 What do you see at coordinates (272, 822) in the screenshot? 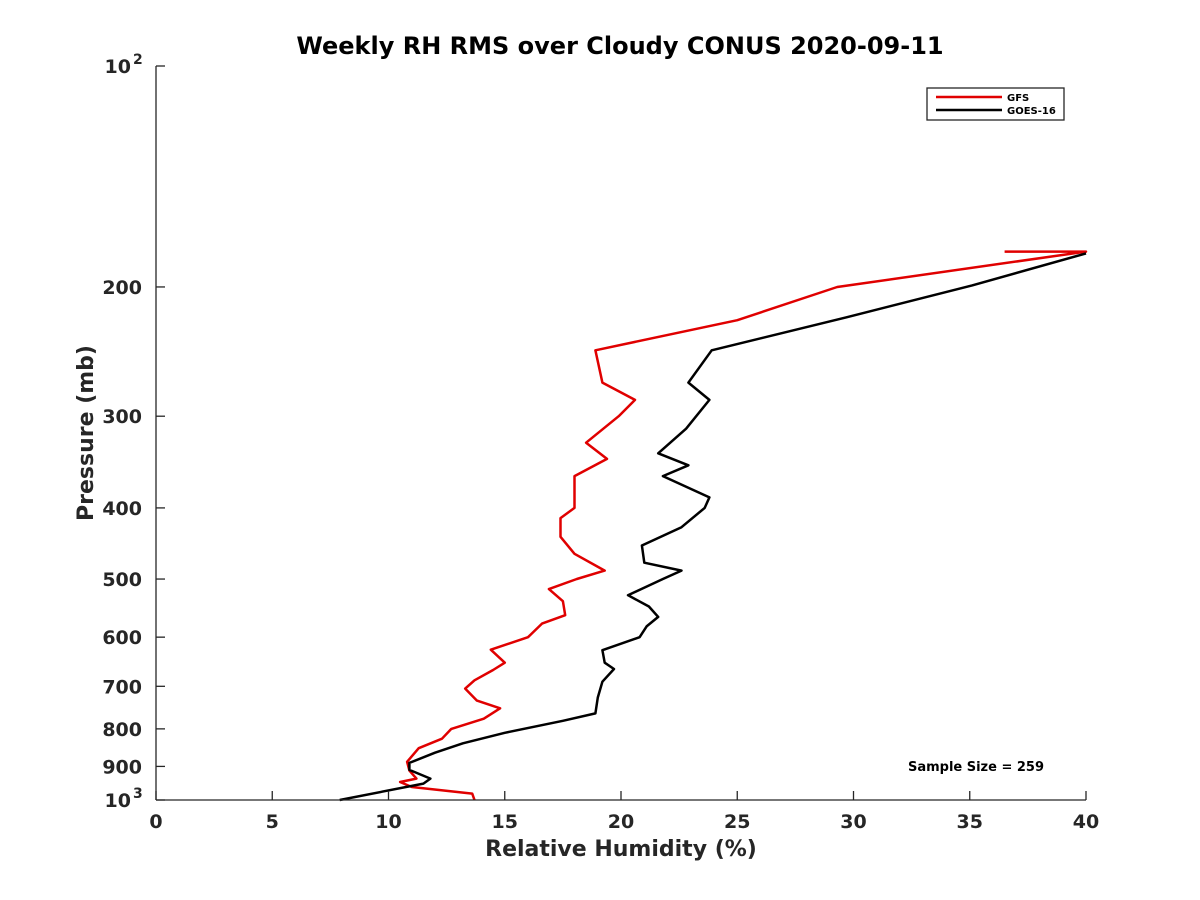
I see `x-tick-label-1: 5` at bounding box center [272, 822].